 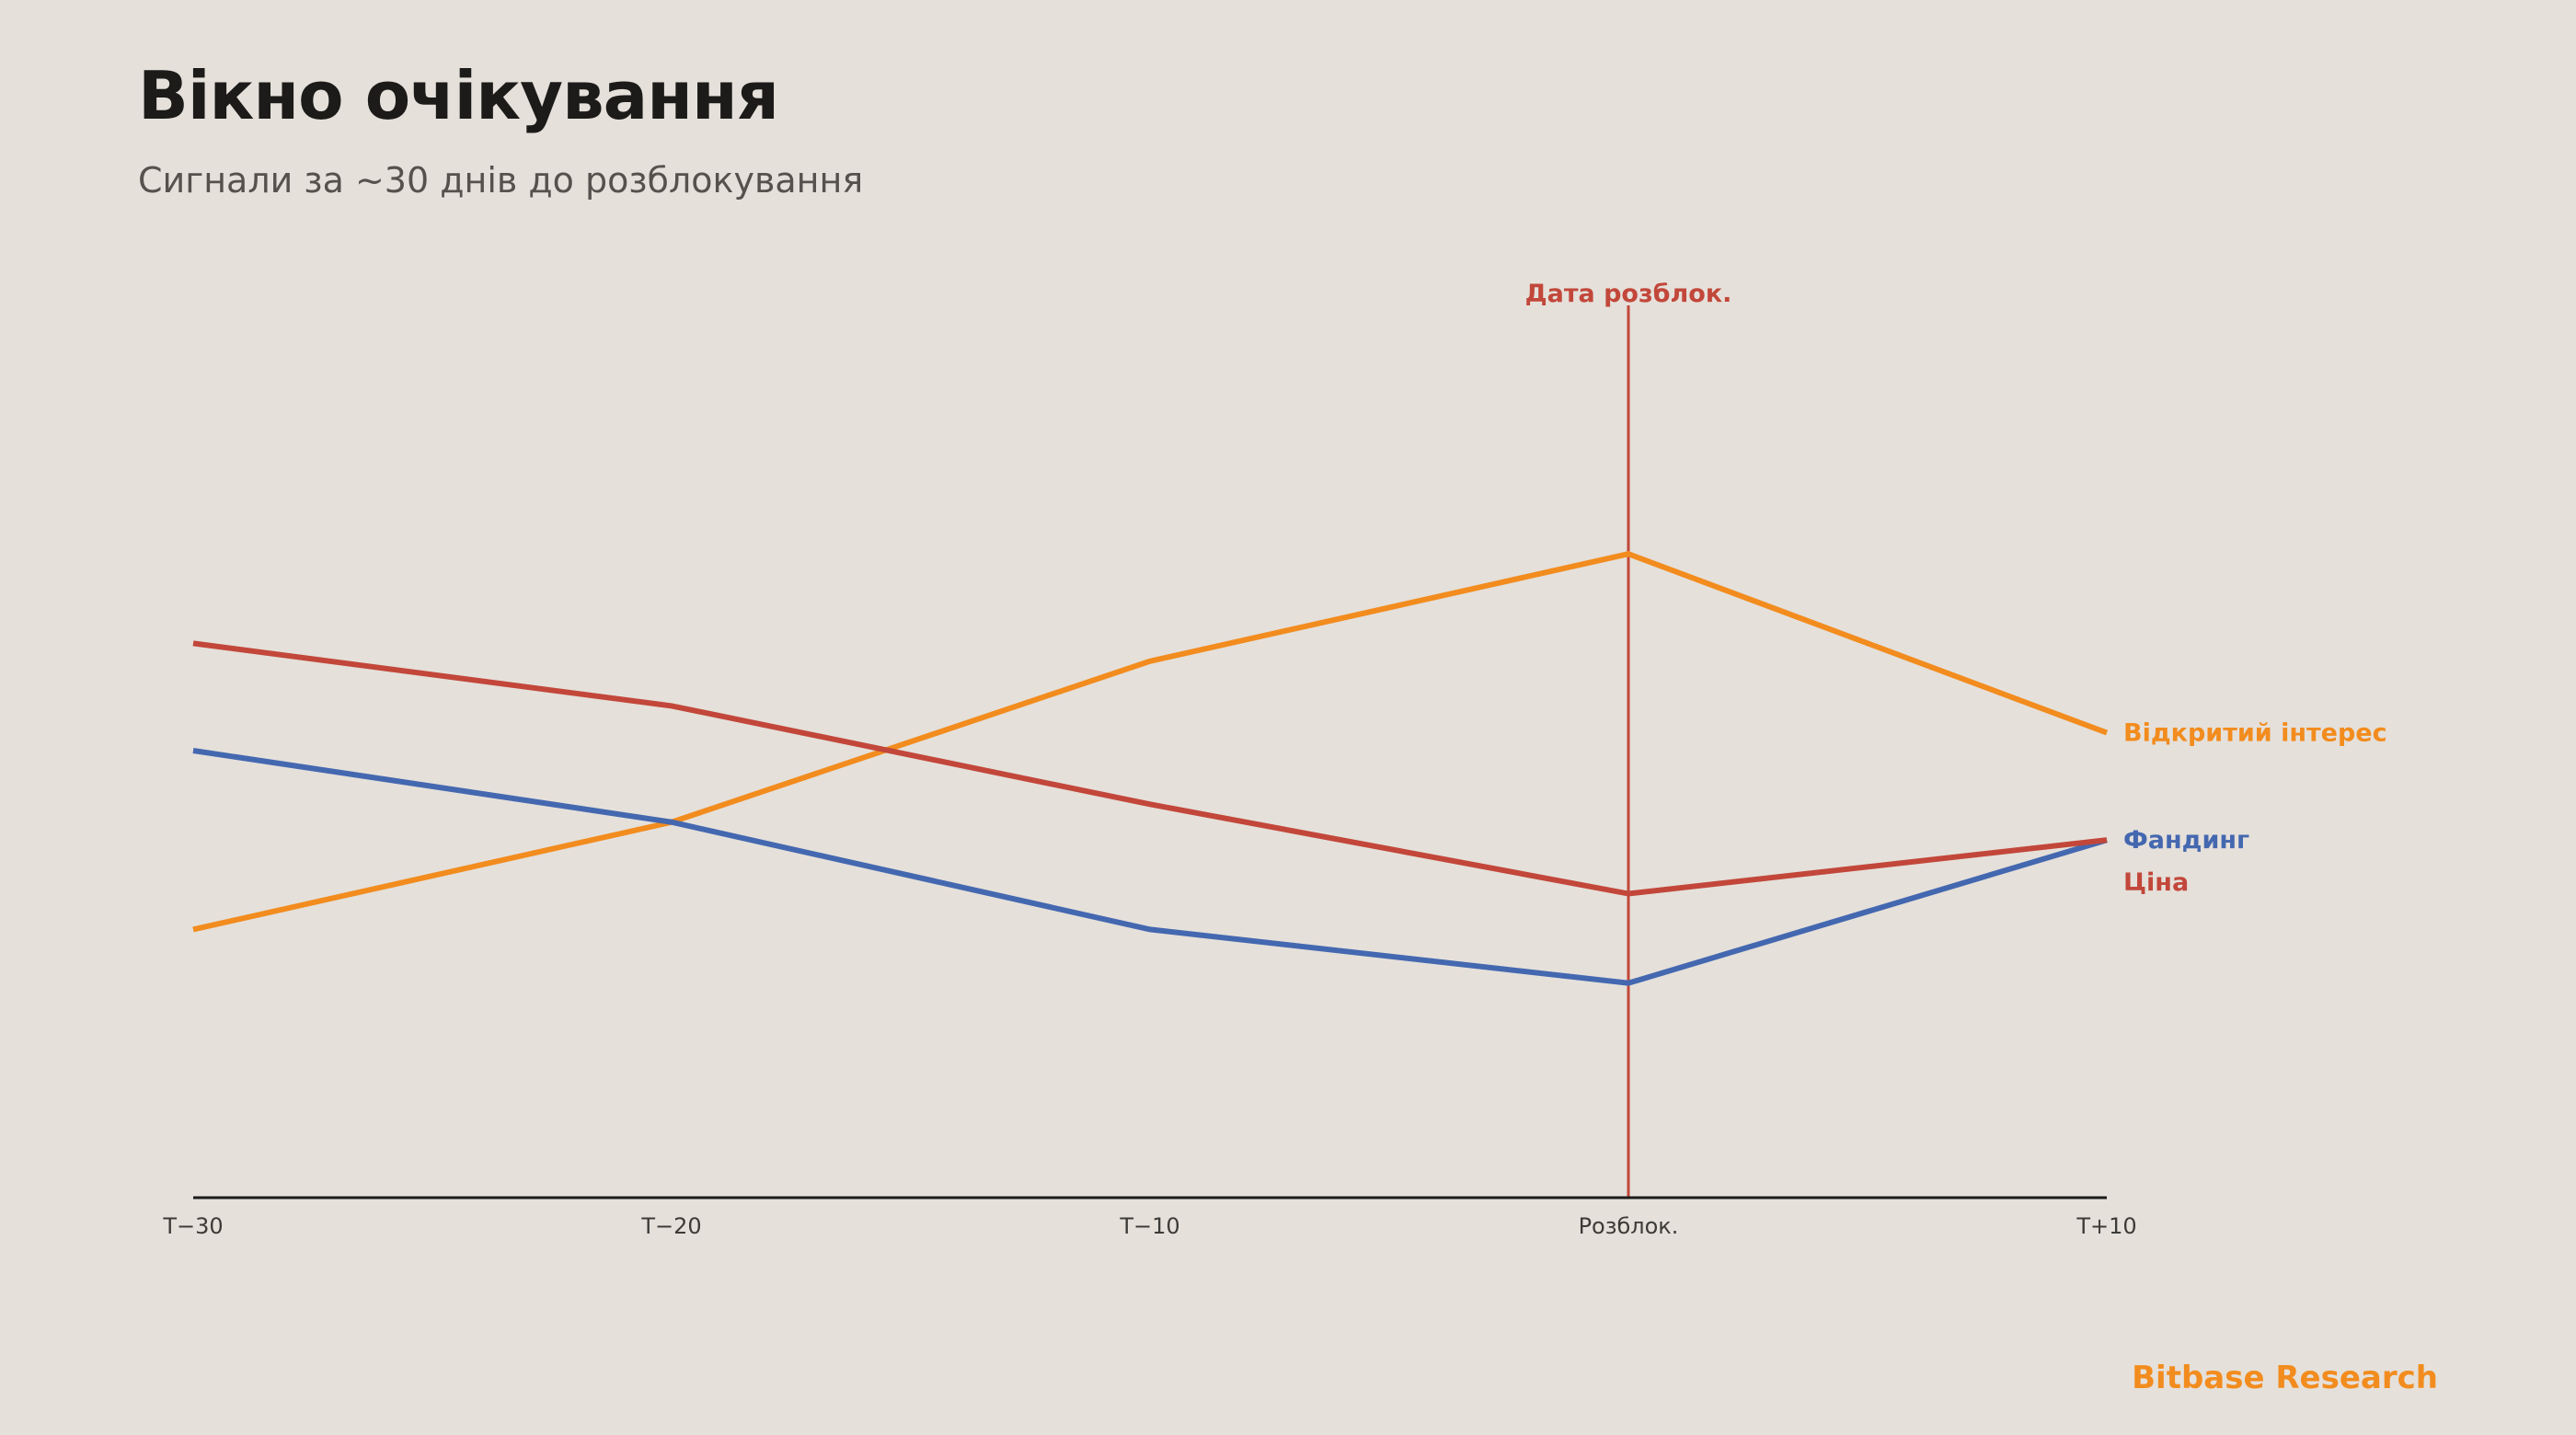 I want to click on series-labels: Відкритий інтерес Фандинг Ціна, so click(x=2255, y=808).